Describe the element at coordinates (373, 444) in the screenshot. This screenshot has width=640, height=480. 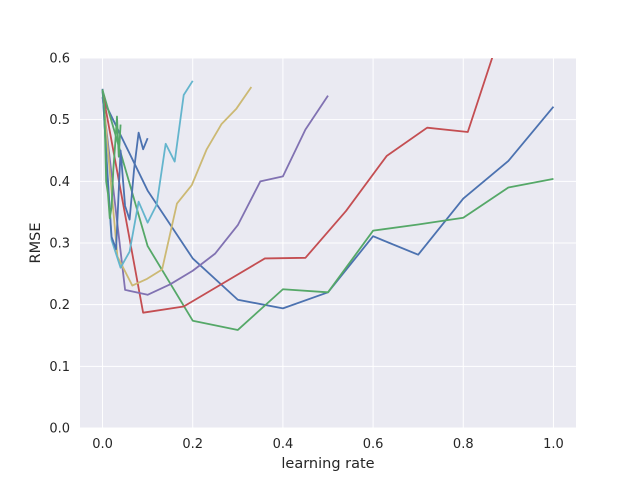
I see `x-tick-label: 0.6` at that location.